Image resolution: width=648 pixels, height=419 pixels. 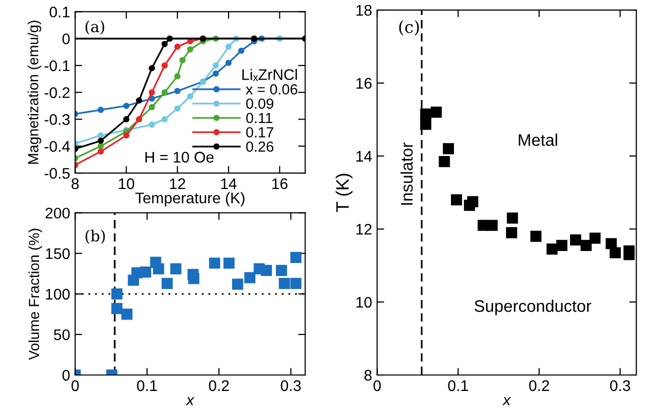 I want to click on y-tick-label: 0.1, so click(x=60, y=12).